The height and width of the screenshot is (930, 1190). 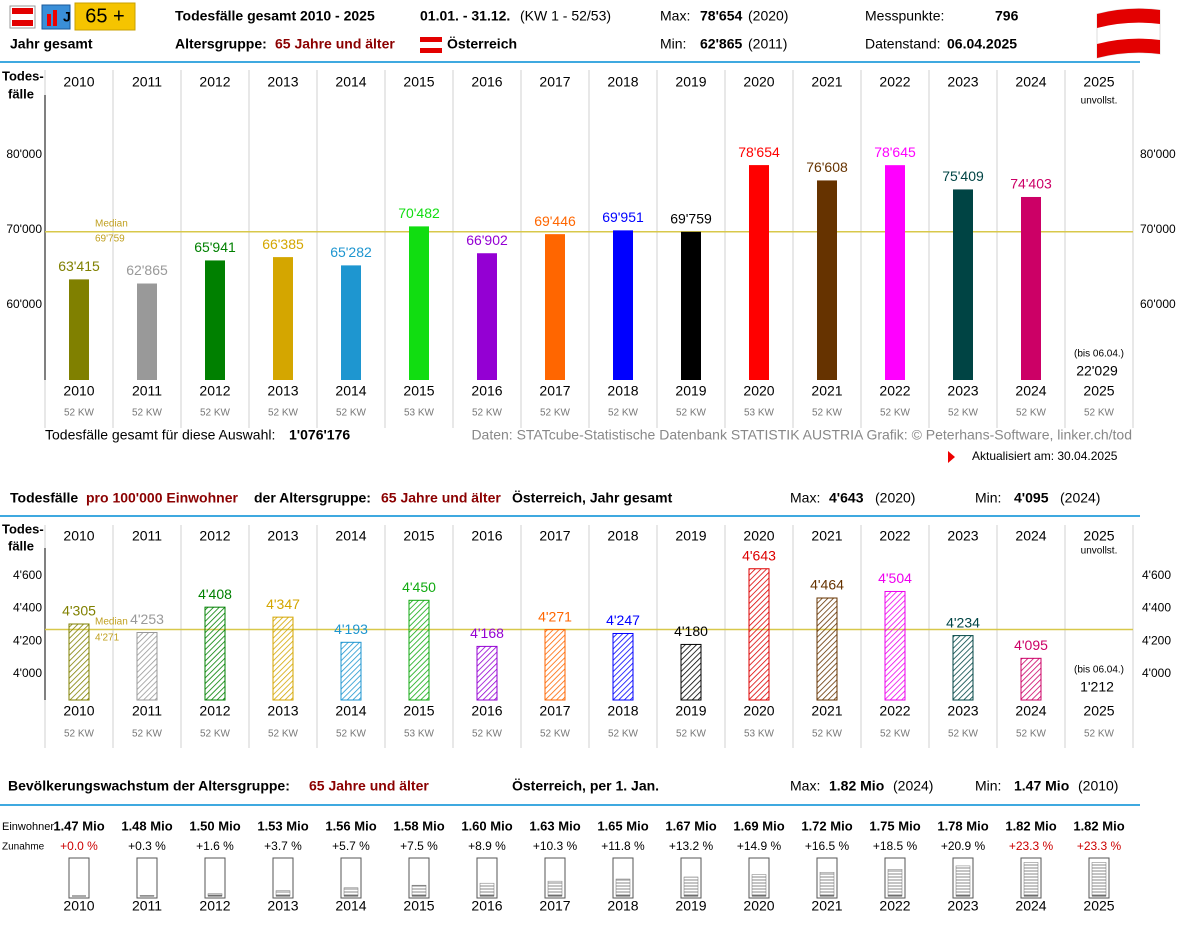 What do you see at coordinates (826, 825) in the screenshot?
I see `population: 1.72 Mio` at bounding box center [826, 825].